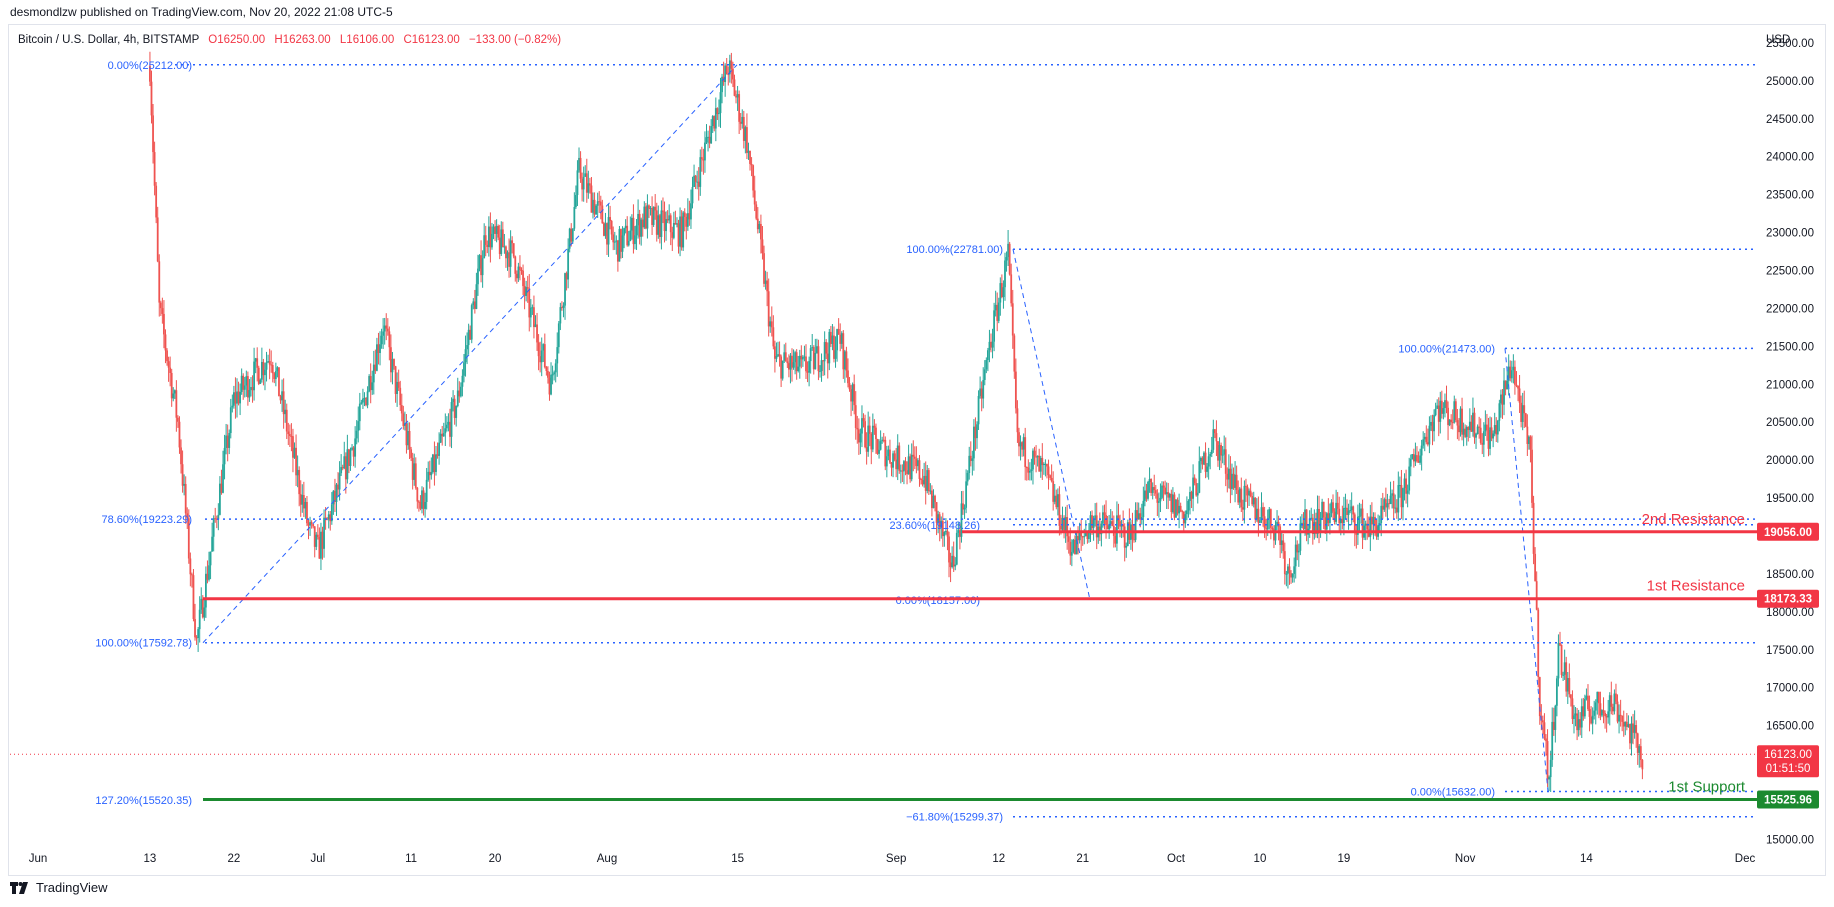 The height and width of the screenshot is (907, 1834). Describe the element at coordinates (109, 40) in the screenshot. I see `symbol-title: Bitcoin / U.S. Dollar, 4h, BITSTAMP` at that location.